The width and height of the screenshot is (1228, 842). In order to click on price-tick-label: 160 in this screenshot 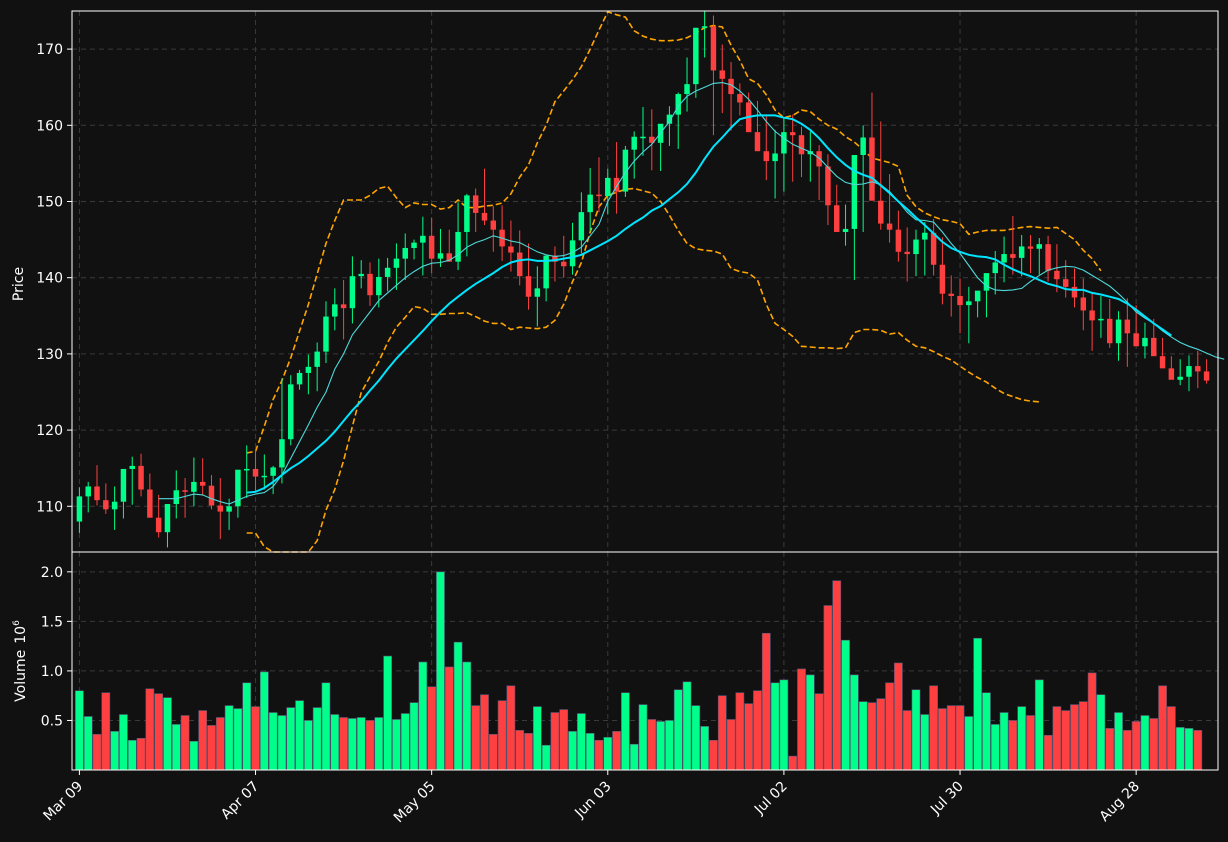, I will do `click(49, 126)`.